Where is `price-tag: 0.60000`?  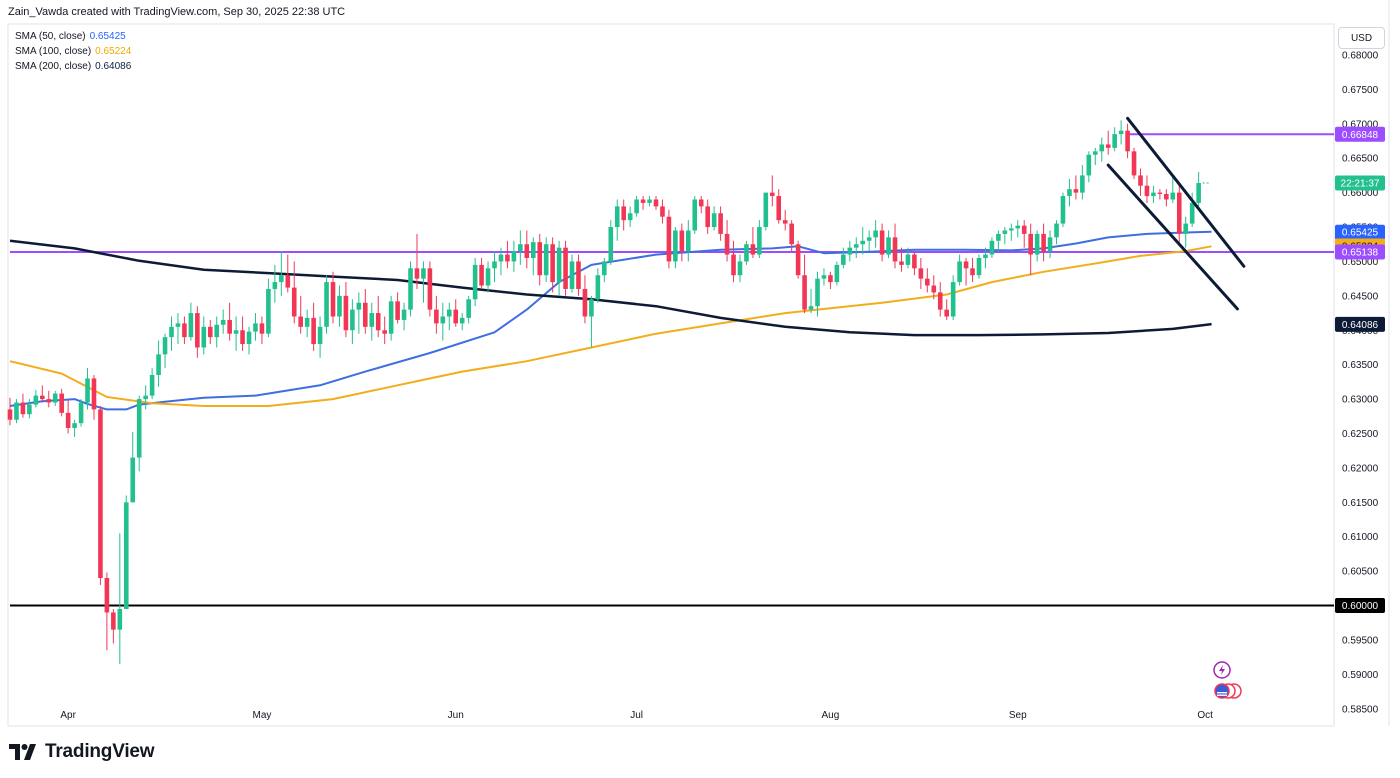 price-tag: 0.60000 is located at coordinates (1360, 606).